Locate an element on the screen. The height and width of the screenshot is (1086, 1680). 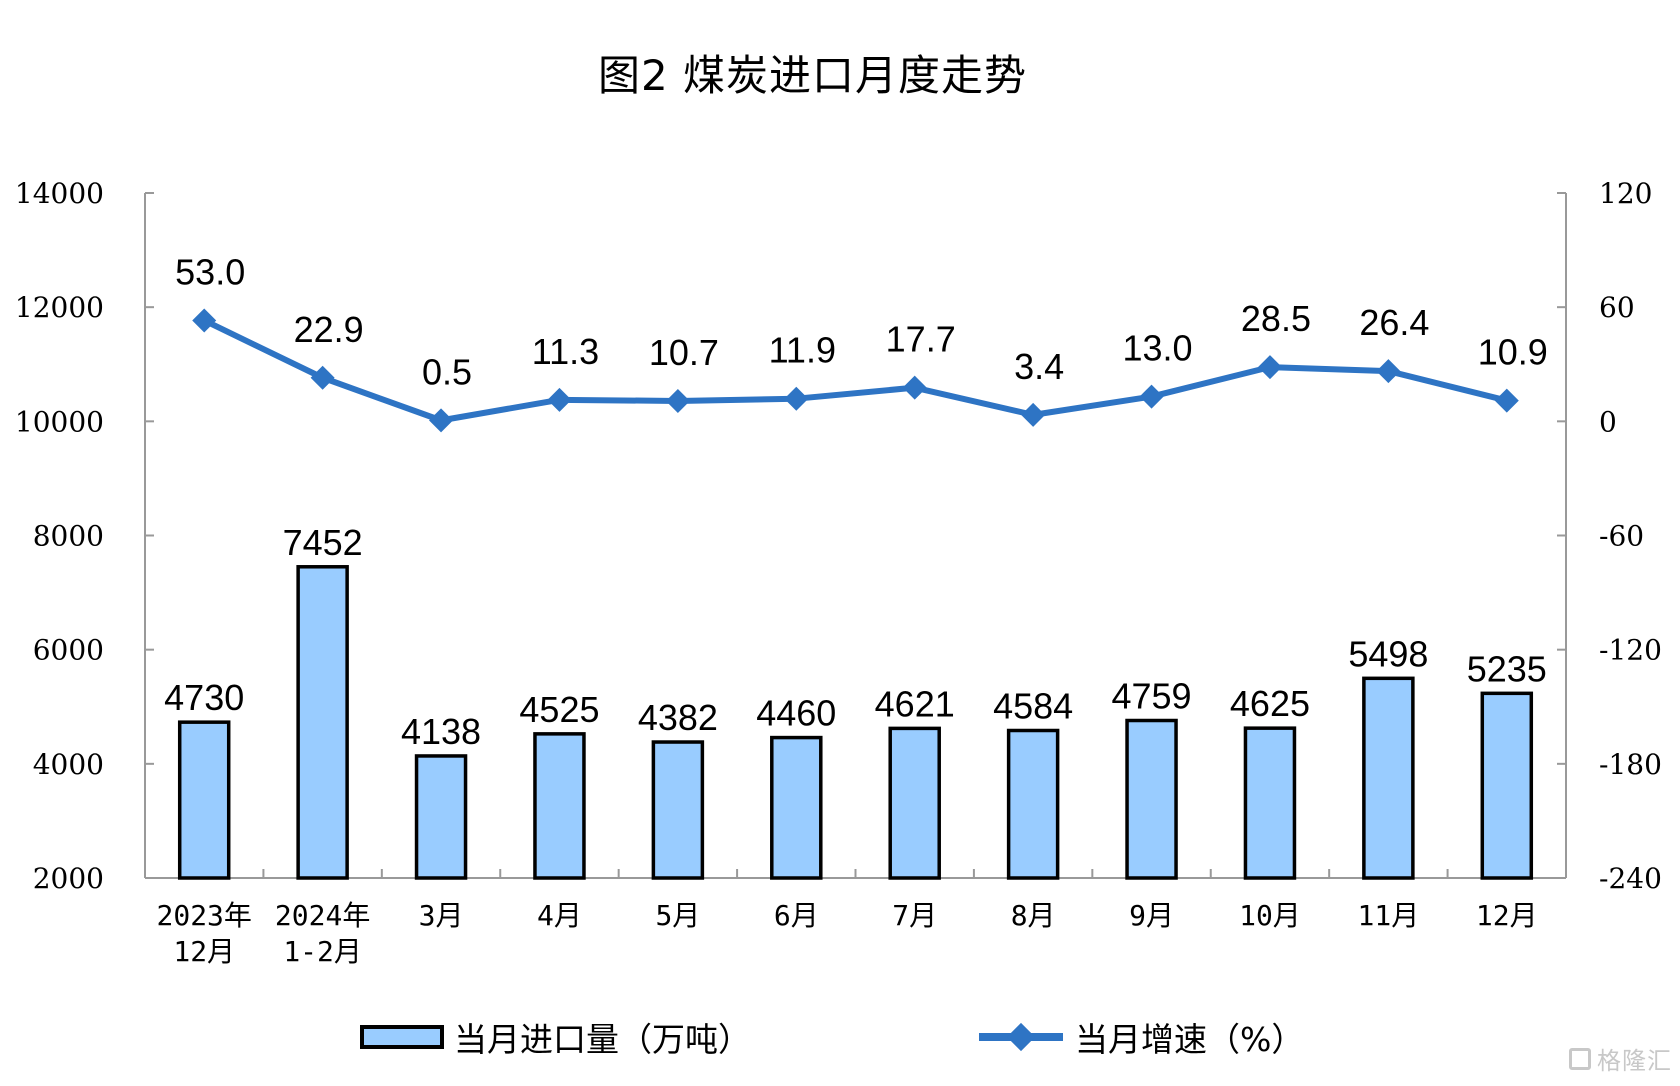
left-axis-tick-label: 12000 is located at coordinates (59, 307).